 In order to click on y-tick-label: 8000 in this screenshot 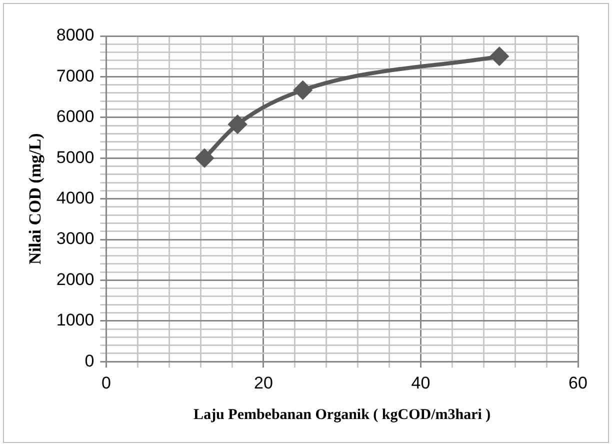, I will do `click(75, 35)`.